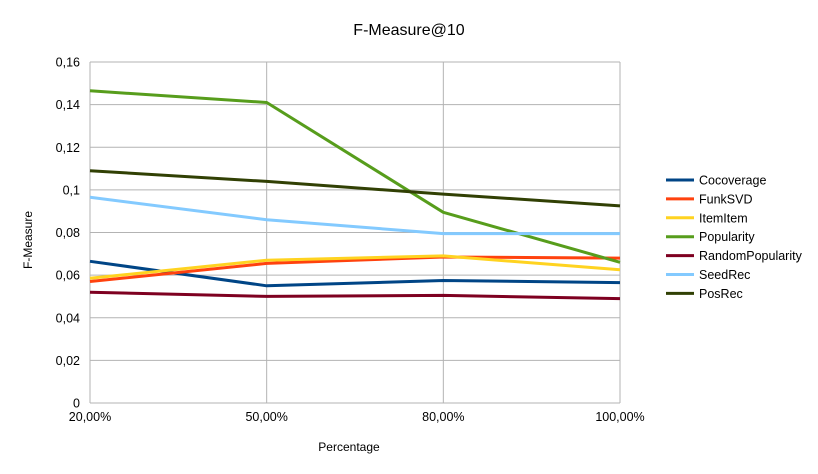  I want to click on x-tick-label: 100,00%, so click(619, 417).